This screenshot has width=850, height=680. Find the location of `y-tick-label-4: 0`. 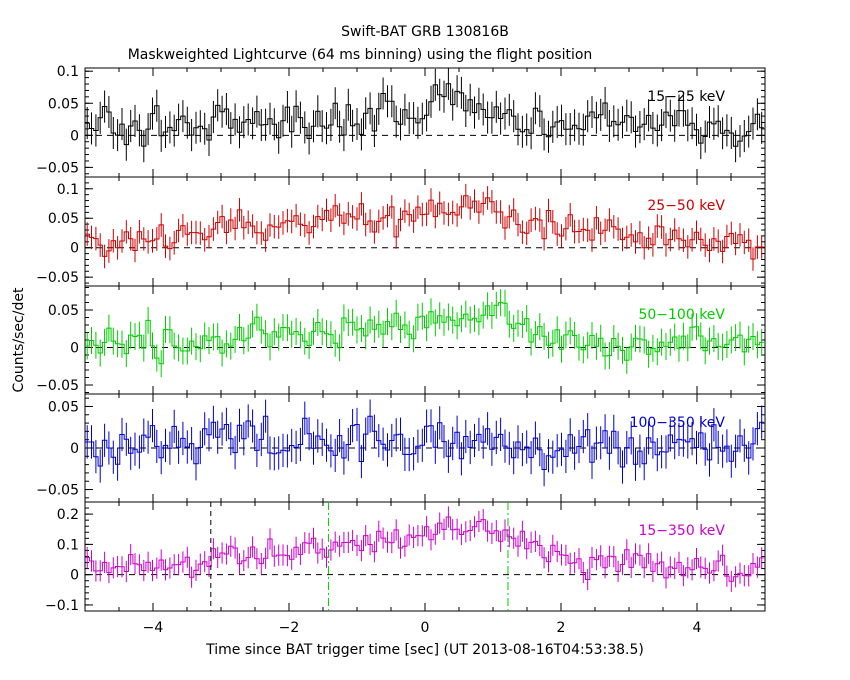

y-tick-label-4: 0 is located at coordinates (74, 576).